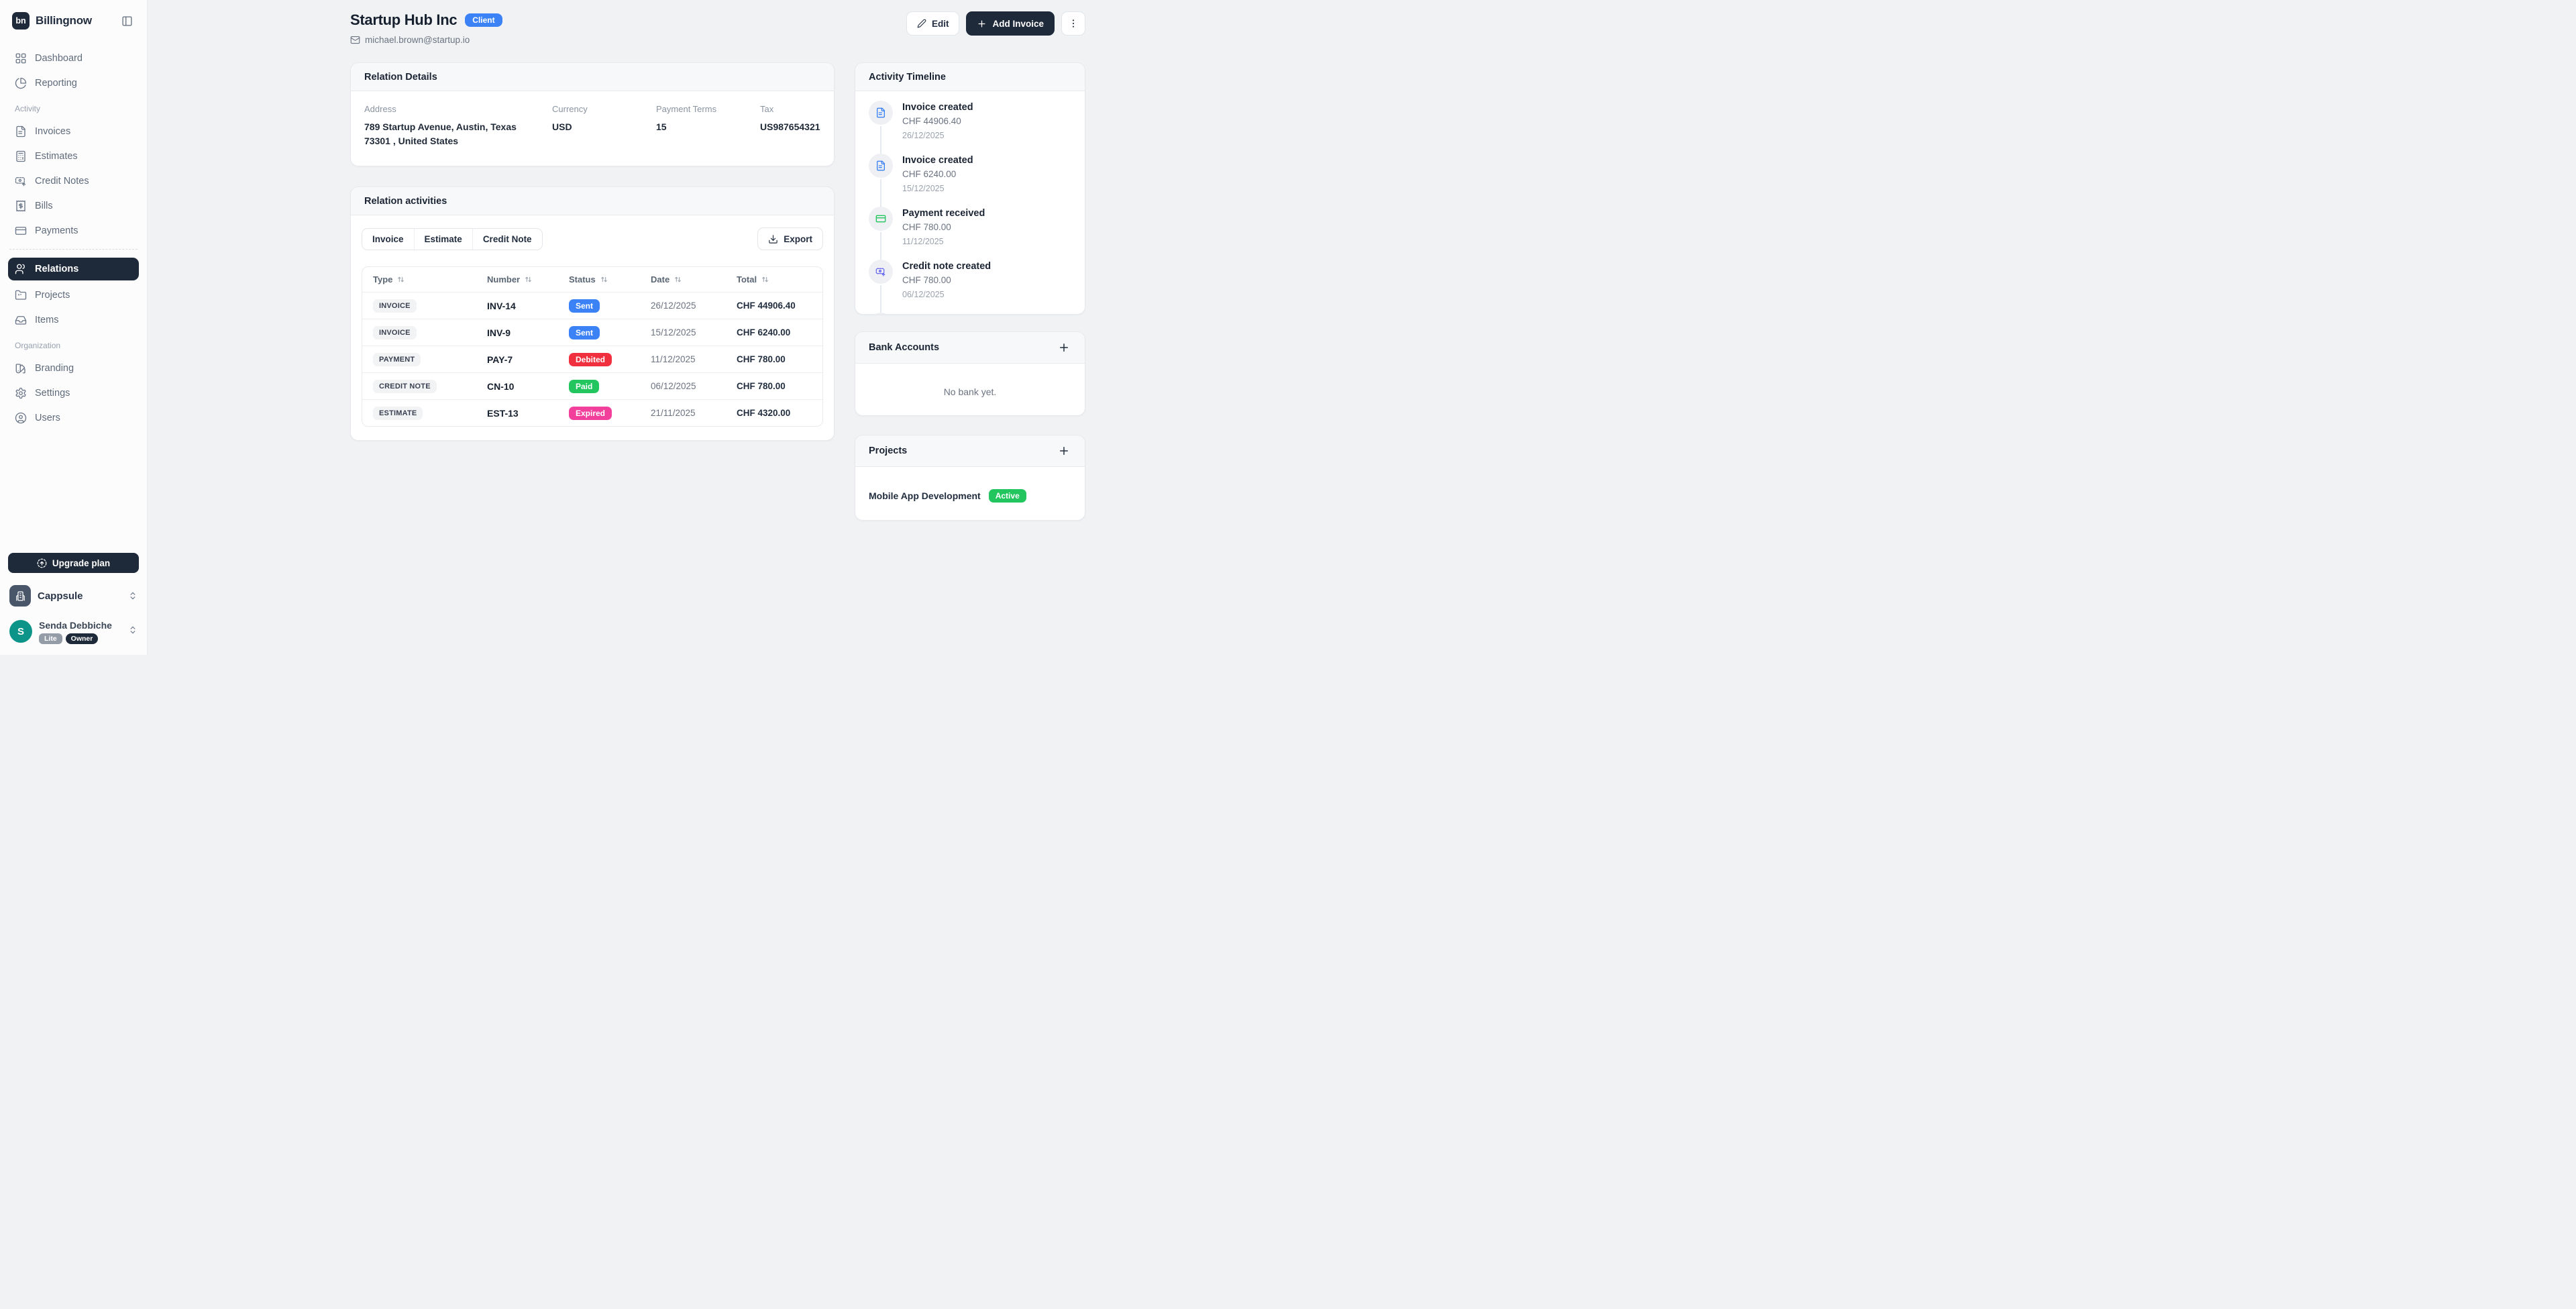 This screenshot has height=1309, width=2576. What do you see at coordinates (483, 20) in the screenshot?
I see `relation-type-badge: Client` at bounding box center [483, 20].